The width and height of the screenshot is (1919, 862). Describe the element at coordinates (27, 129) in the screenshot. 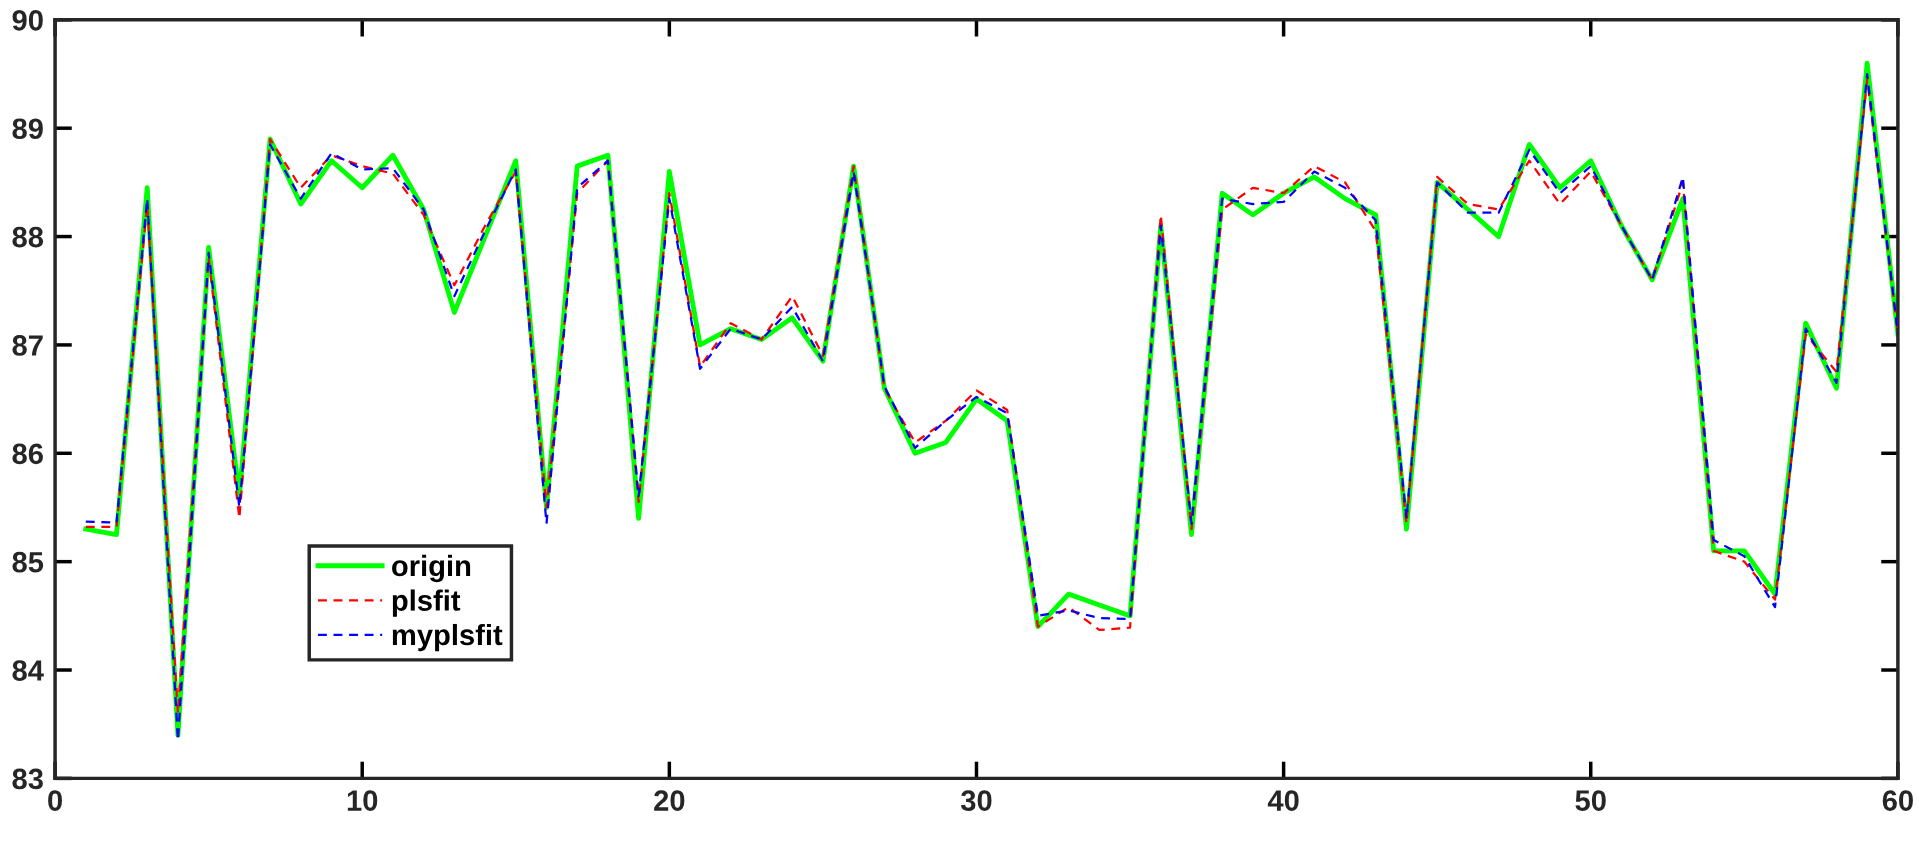

I see `y-tick-label: 89` at that location.